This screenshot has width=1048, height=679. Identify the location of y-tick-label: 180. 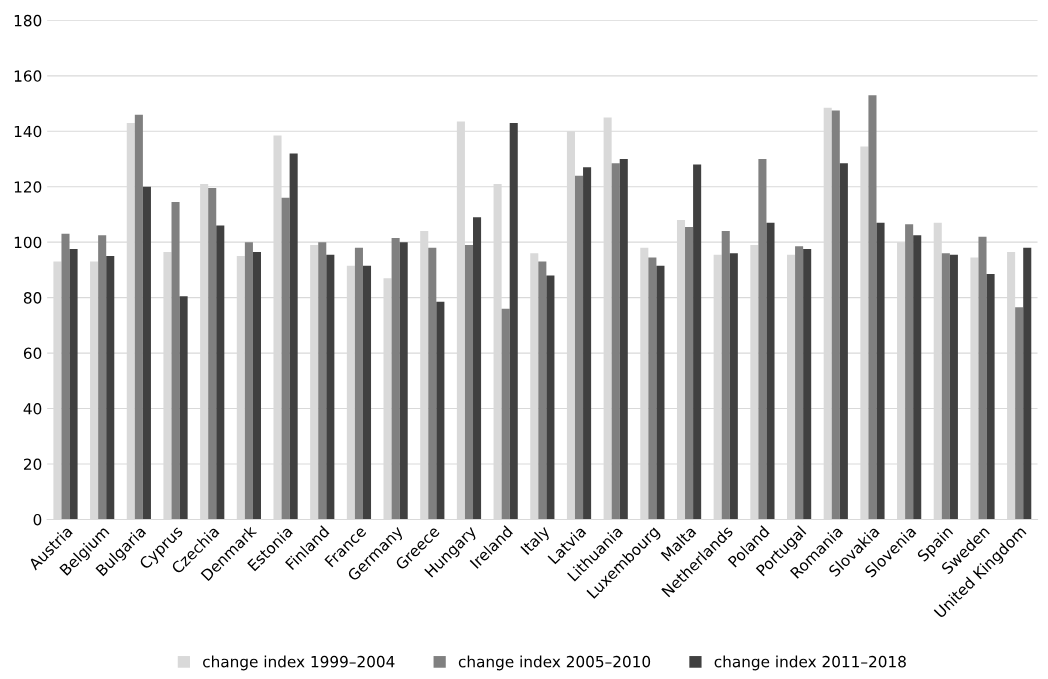
(28, 20).